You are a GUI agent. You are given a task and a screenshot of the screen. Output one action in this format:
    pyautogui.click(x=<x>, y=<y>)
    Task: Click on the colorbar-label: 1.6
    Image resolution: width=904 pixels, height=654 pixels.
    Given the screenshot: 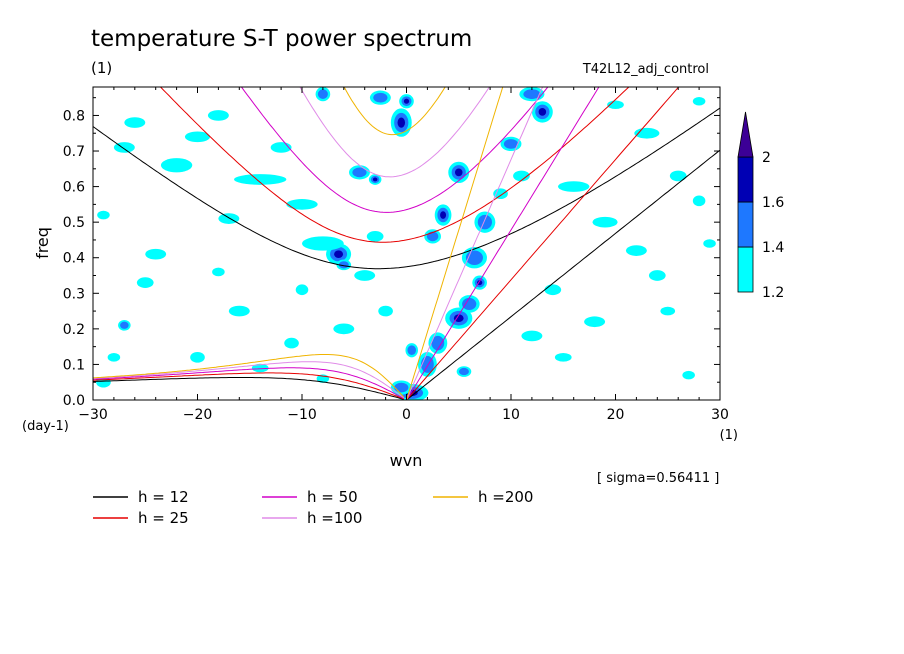 What is the action you would take?
    pyautogui.click(x=773, y=203)
    